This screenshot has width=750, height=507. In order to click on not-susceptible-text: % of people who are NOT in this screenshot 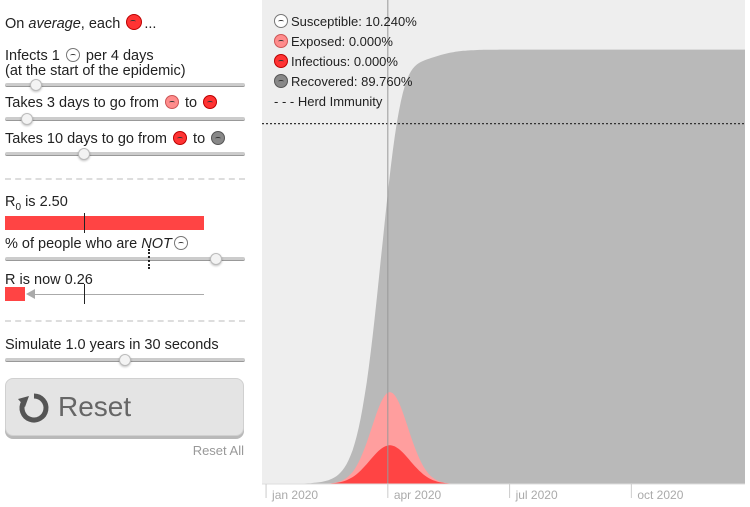, I will do `click(97, 244)`.